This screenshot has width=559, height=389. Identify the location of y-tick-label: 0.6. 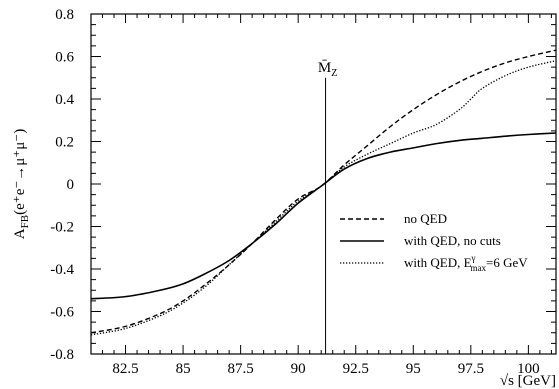
(64, 58).